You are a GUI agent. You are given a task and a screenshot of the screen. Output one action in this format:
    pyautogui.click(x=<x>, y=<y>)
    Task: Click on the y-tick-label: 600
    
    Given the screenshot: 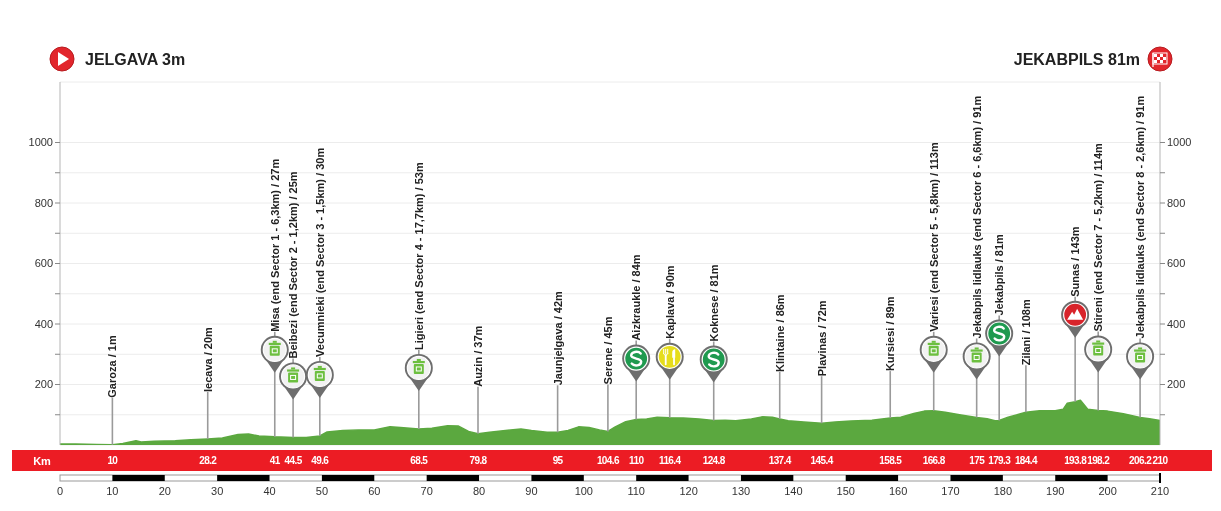 What is the action you would take?
    pyautogui.click(x=43, y=263)
    